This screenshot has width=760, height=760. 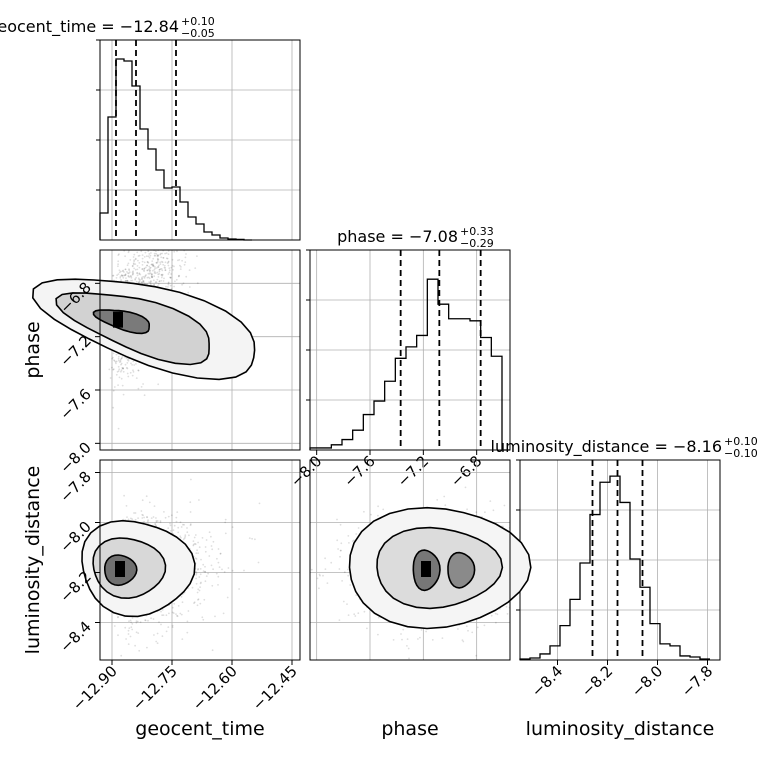 What do you see at coordinates (466, 471) in the screenshot?
I see `hist2-xtick-label-3: −6.8` at bounding box center [466, 471].